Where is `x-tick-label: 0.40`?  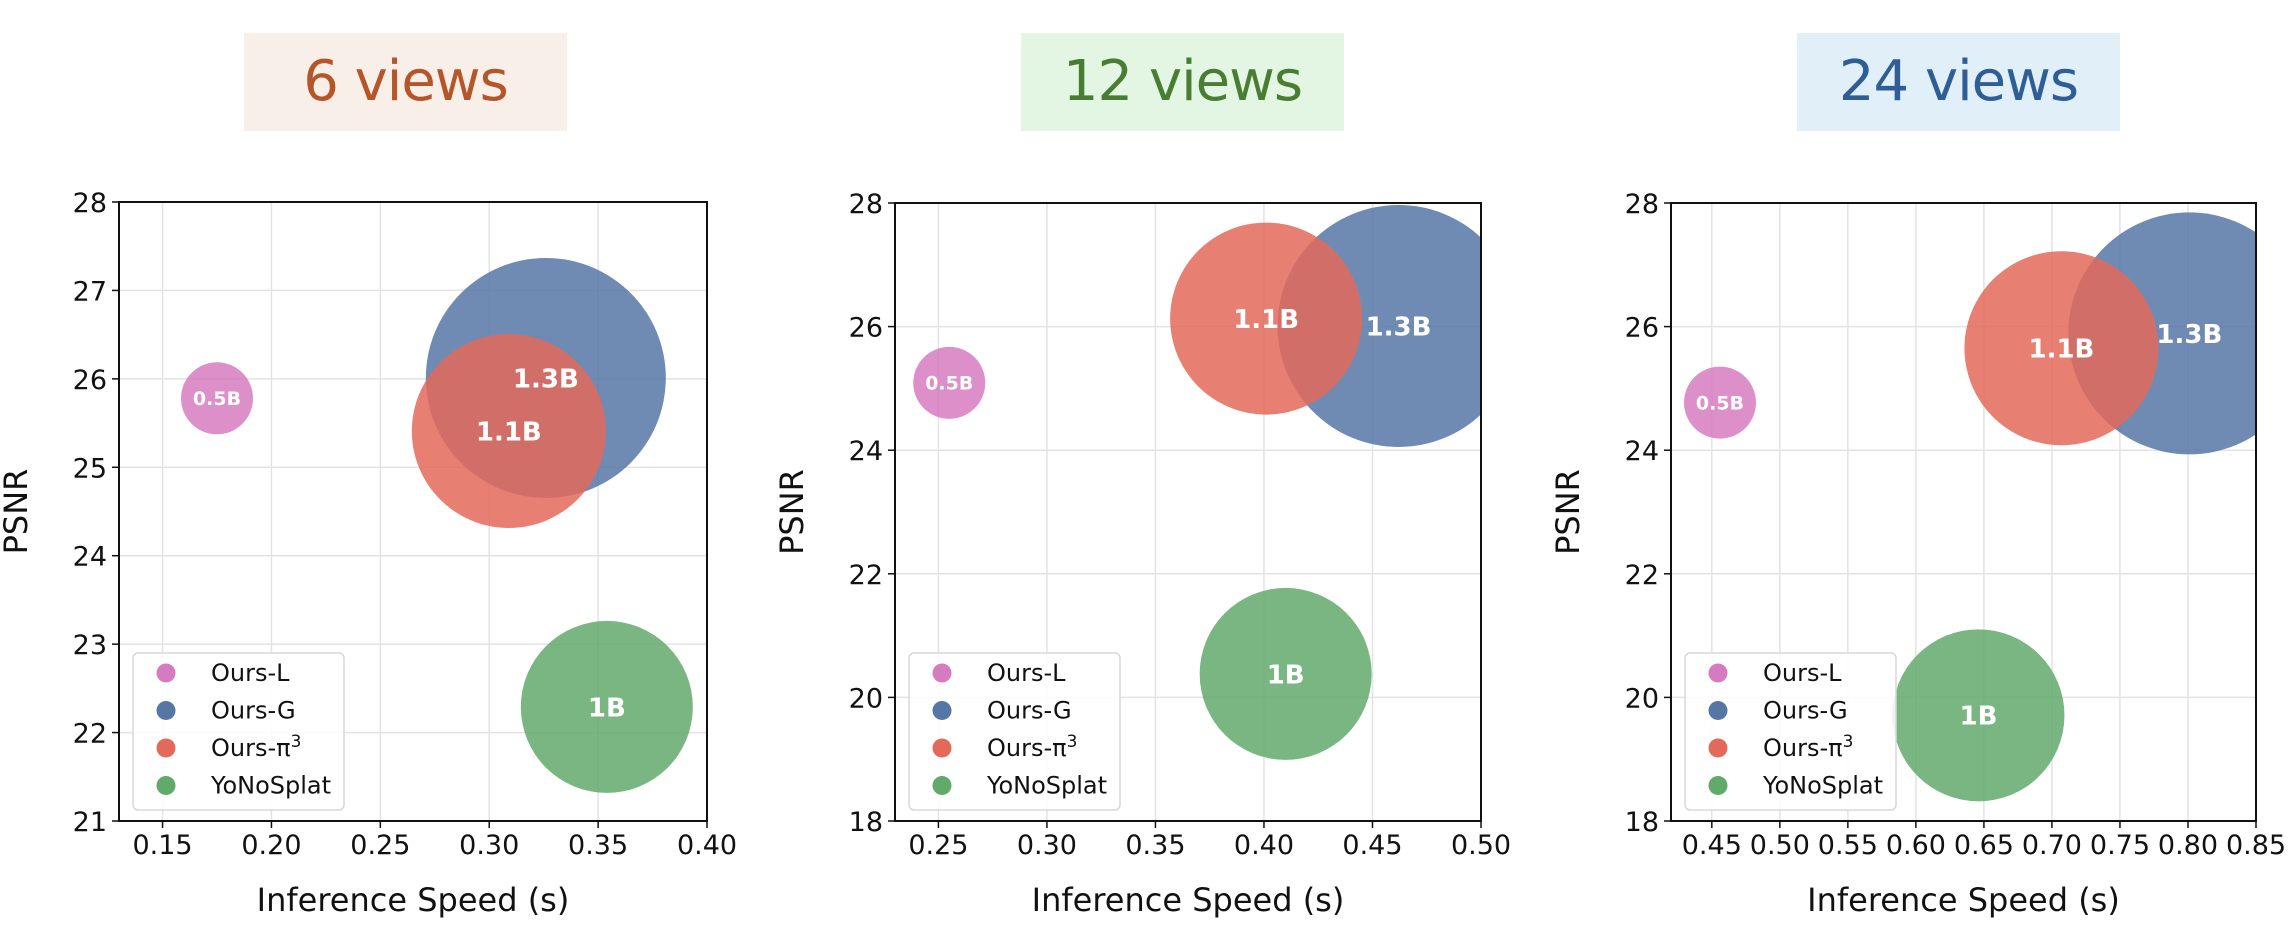 x-tick-label: 0.40 is located at coordinates (1264, 845).